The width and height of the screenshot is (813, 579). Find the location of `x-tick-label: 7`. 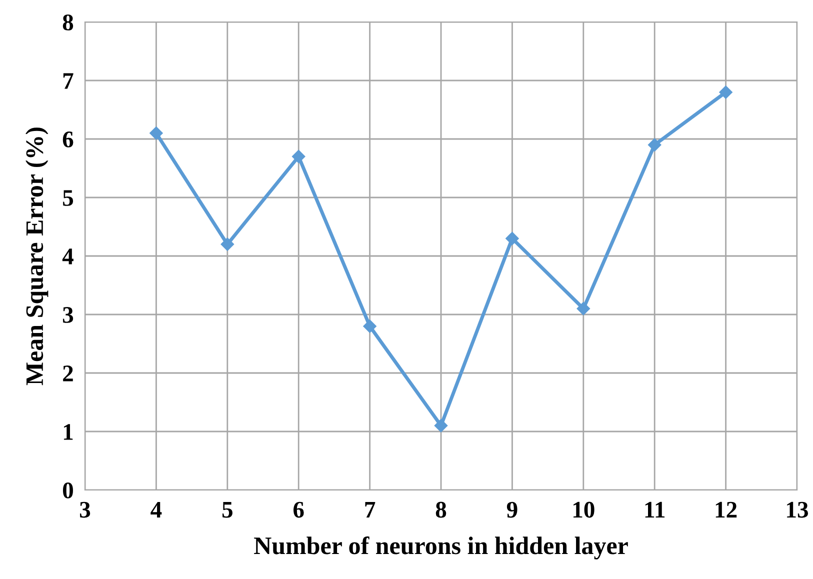

x-tick-label: 7 is located at coordinates (370, 510).